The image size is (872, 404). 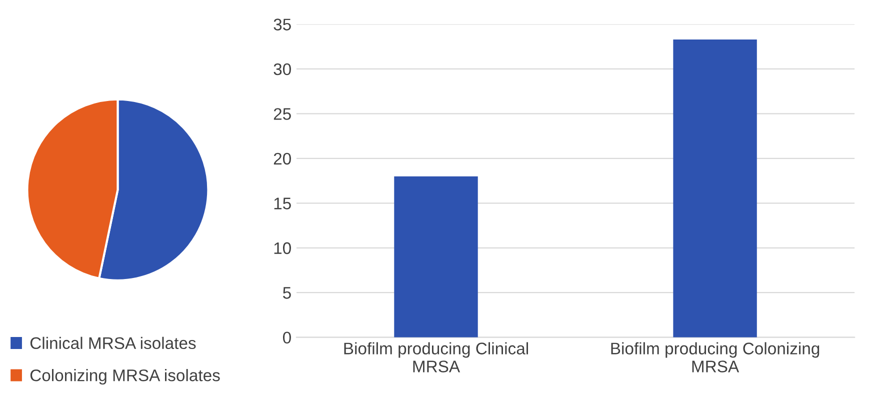 What do you see at coordinates (282, 114) in the screenshot?
I see `y-tick-label: 25` at bounding box center [282, 114].